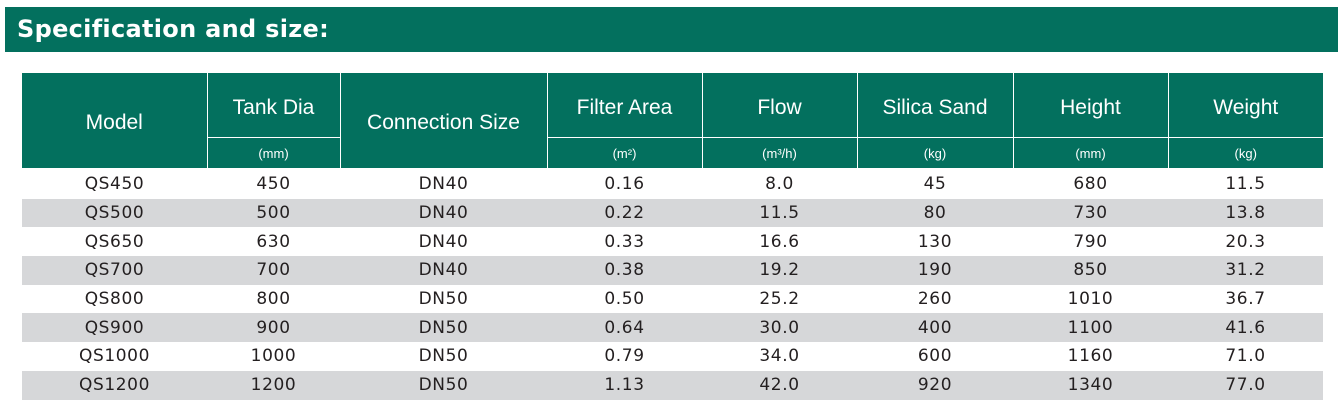 The image size is (1342, 407). I want to click on table-row: QS800 800 DN50 0.50 25.2 260 1010 36.7, so click(672, 299).